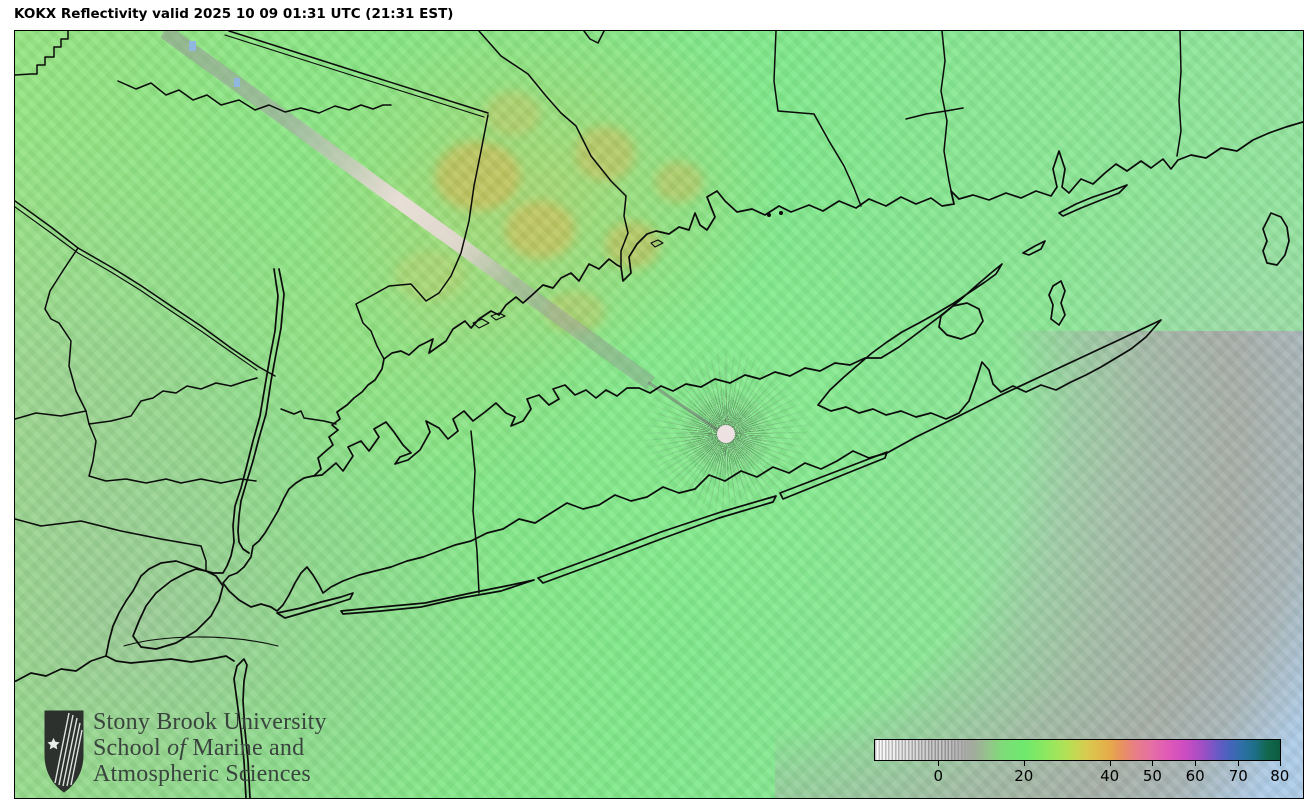  What do you see at coordinates (934, 113) in the screenshot?
I see `county-line-middlesex-jog` at bounding box center [934, 113].